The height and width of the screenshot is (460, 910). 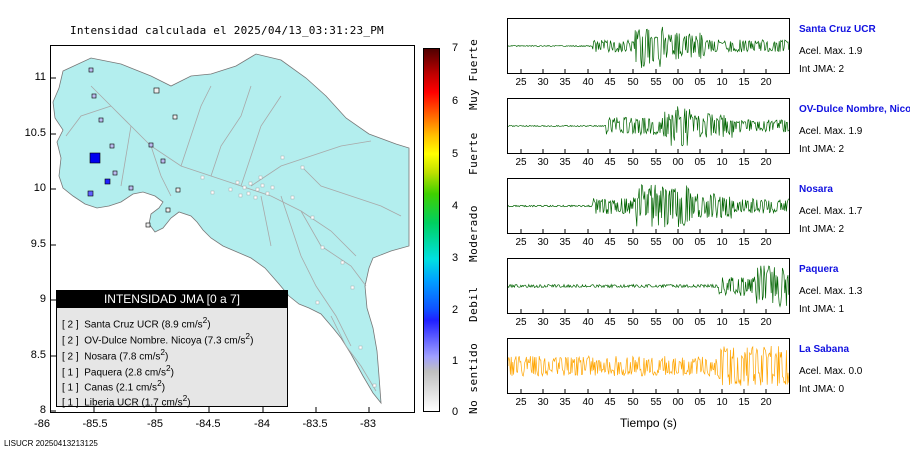 I want to click on map-x-tick: -84, so click(x=262, y=424).